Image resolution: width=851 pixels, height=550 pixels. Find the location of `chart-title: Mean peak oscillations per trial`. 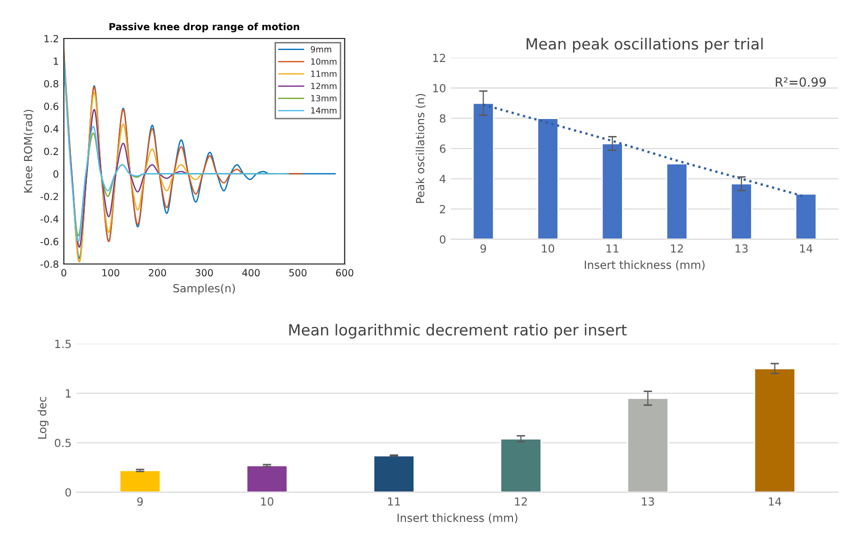

chart-title: Mean peak oscillations per trial is located at coordinates (644, 45).